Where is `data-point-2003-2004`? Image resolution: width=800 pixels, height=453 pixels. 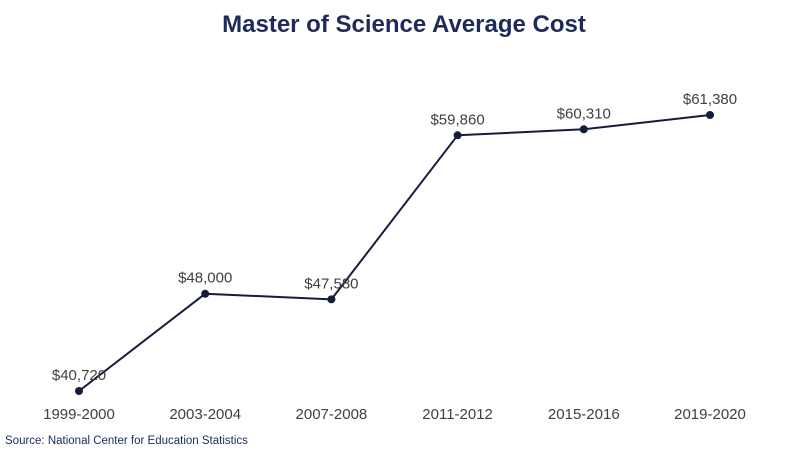 data-point-2003-2004 is located at coordinates (205, 293).